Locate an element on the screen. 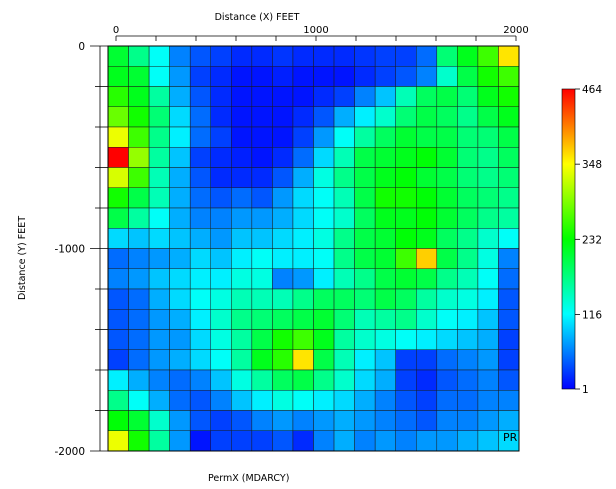  x-axis-title: Distance (X) FEET is located at coordinates (257, 17).